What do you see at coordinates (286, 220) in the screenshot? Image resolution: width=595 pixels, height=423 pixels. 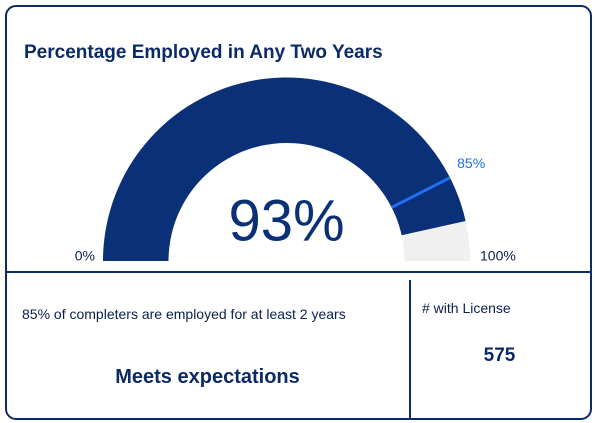 I see `value-label: 93%` at bounding box center [286, 220].